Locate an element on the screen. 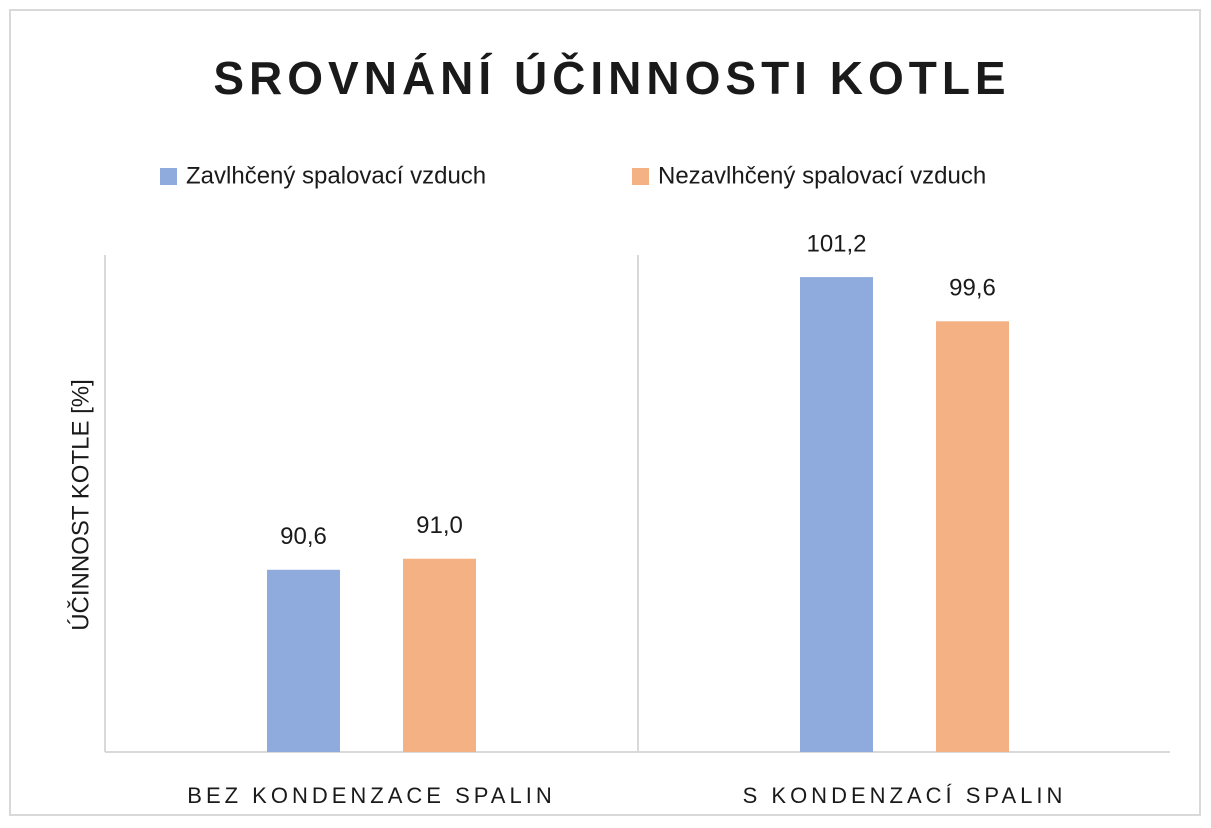 The width and height of the screenshot is (1211, 828). legend-label: Nezavlhčený spalovací vzduch is located at coordinates (822, 175).